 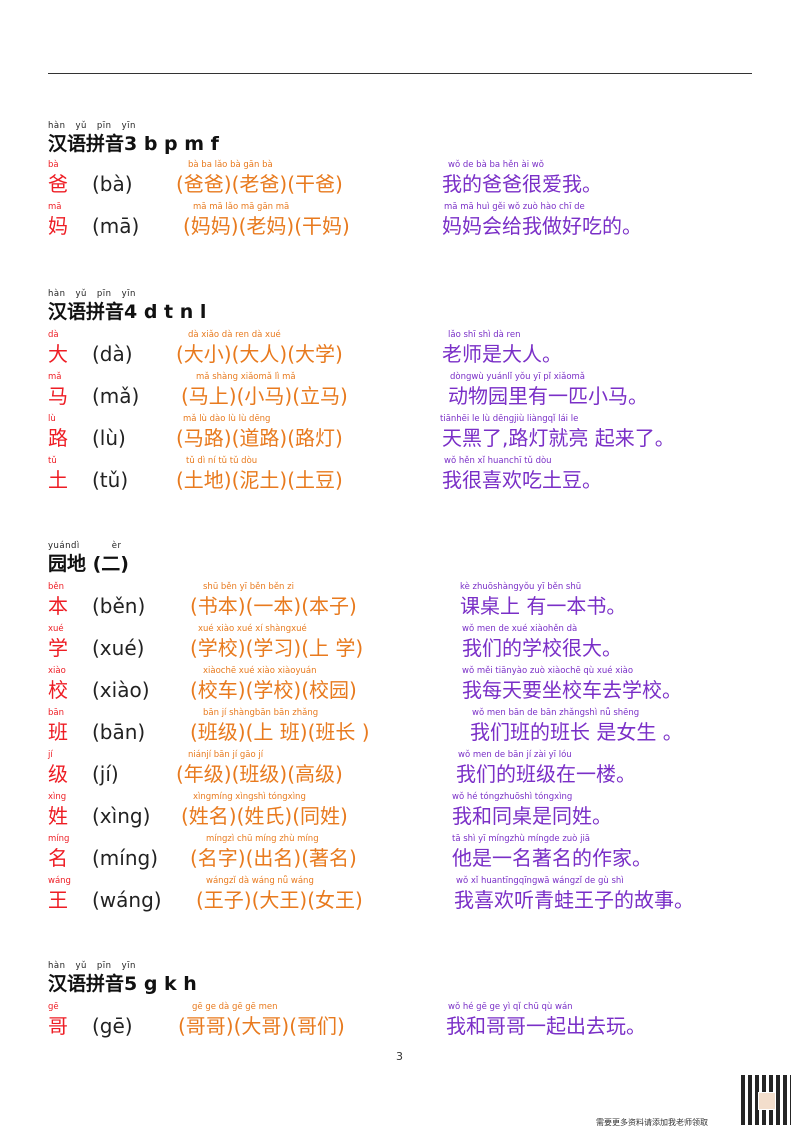 I want to click on sentence: 我每天要坐校车去学校。, so click(x=572, y=690).